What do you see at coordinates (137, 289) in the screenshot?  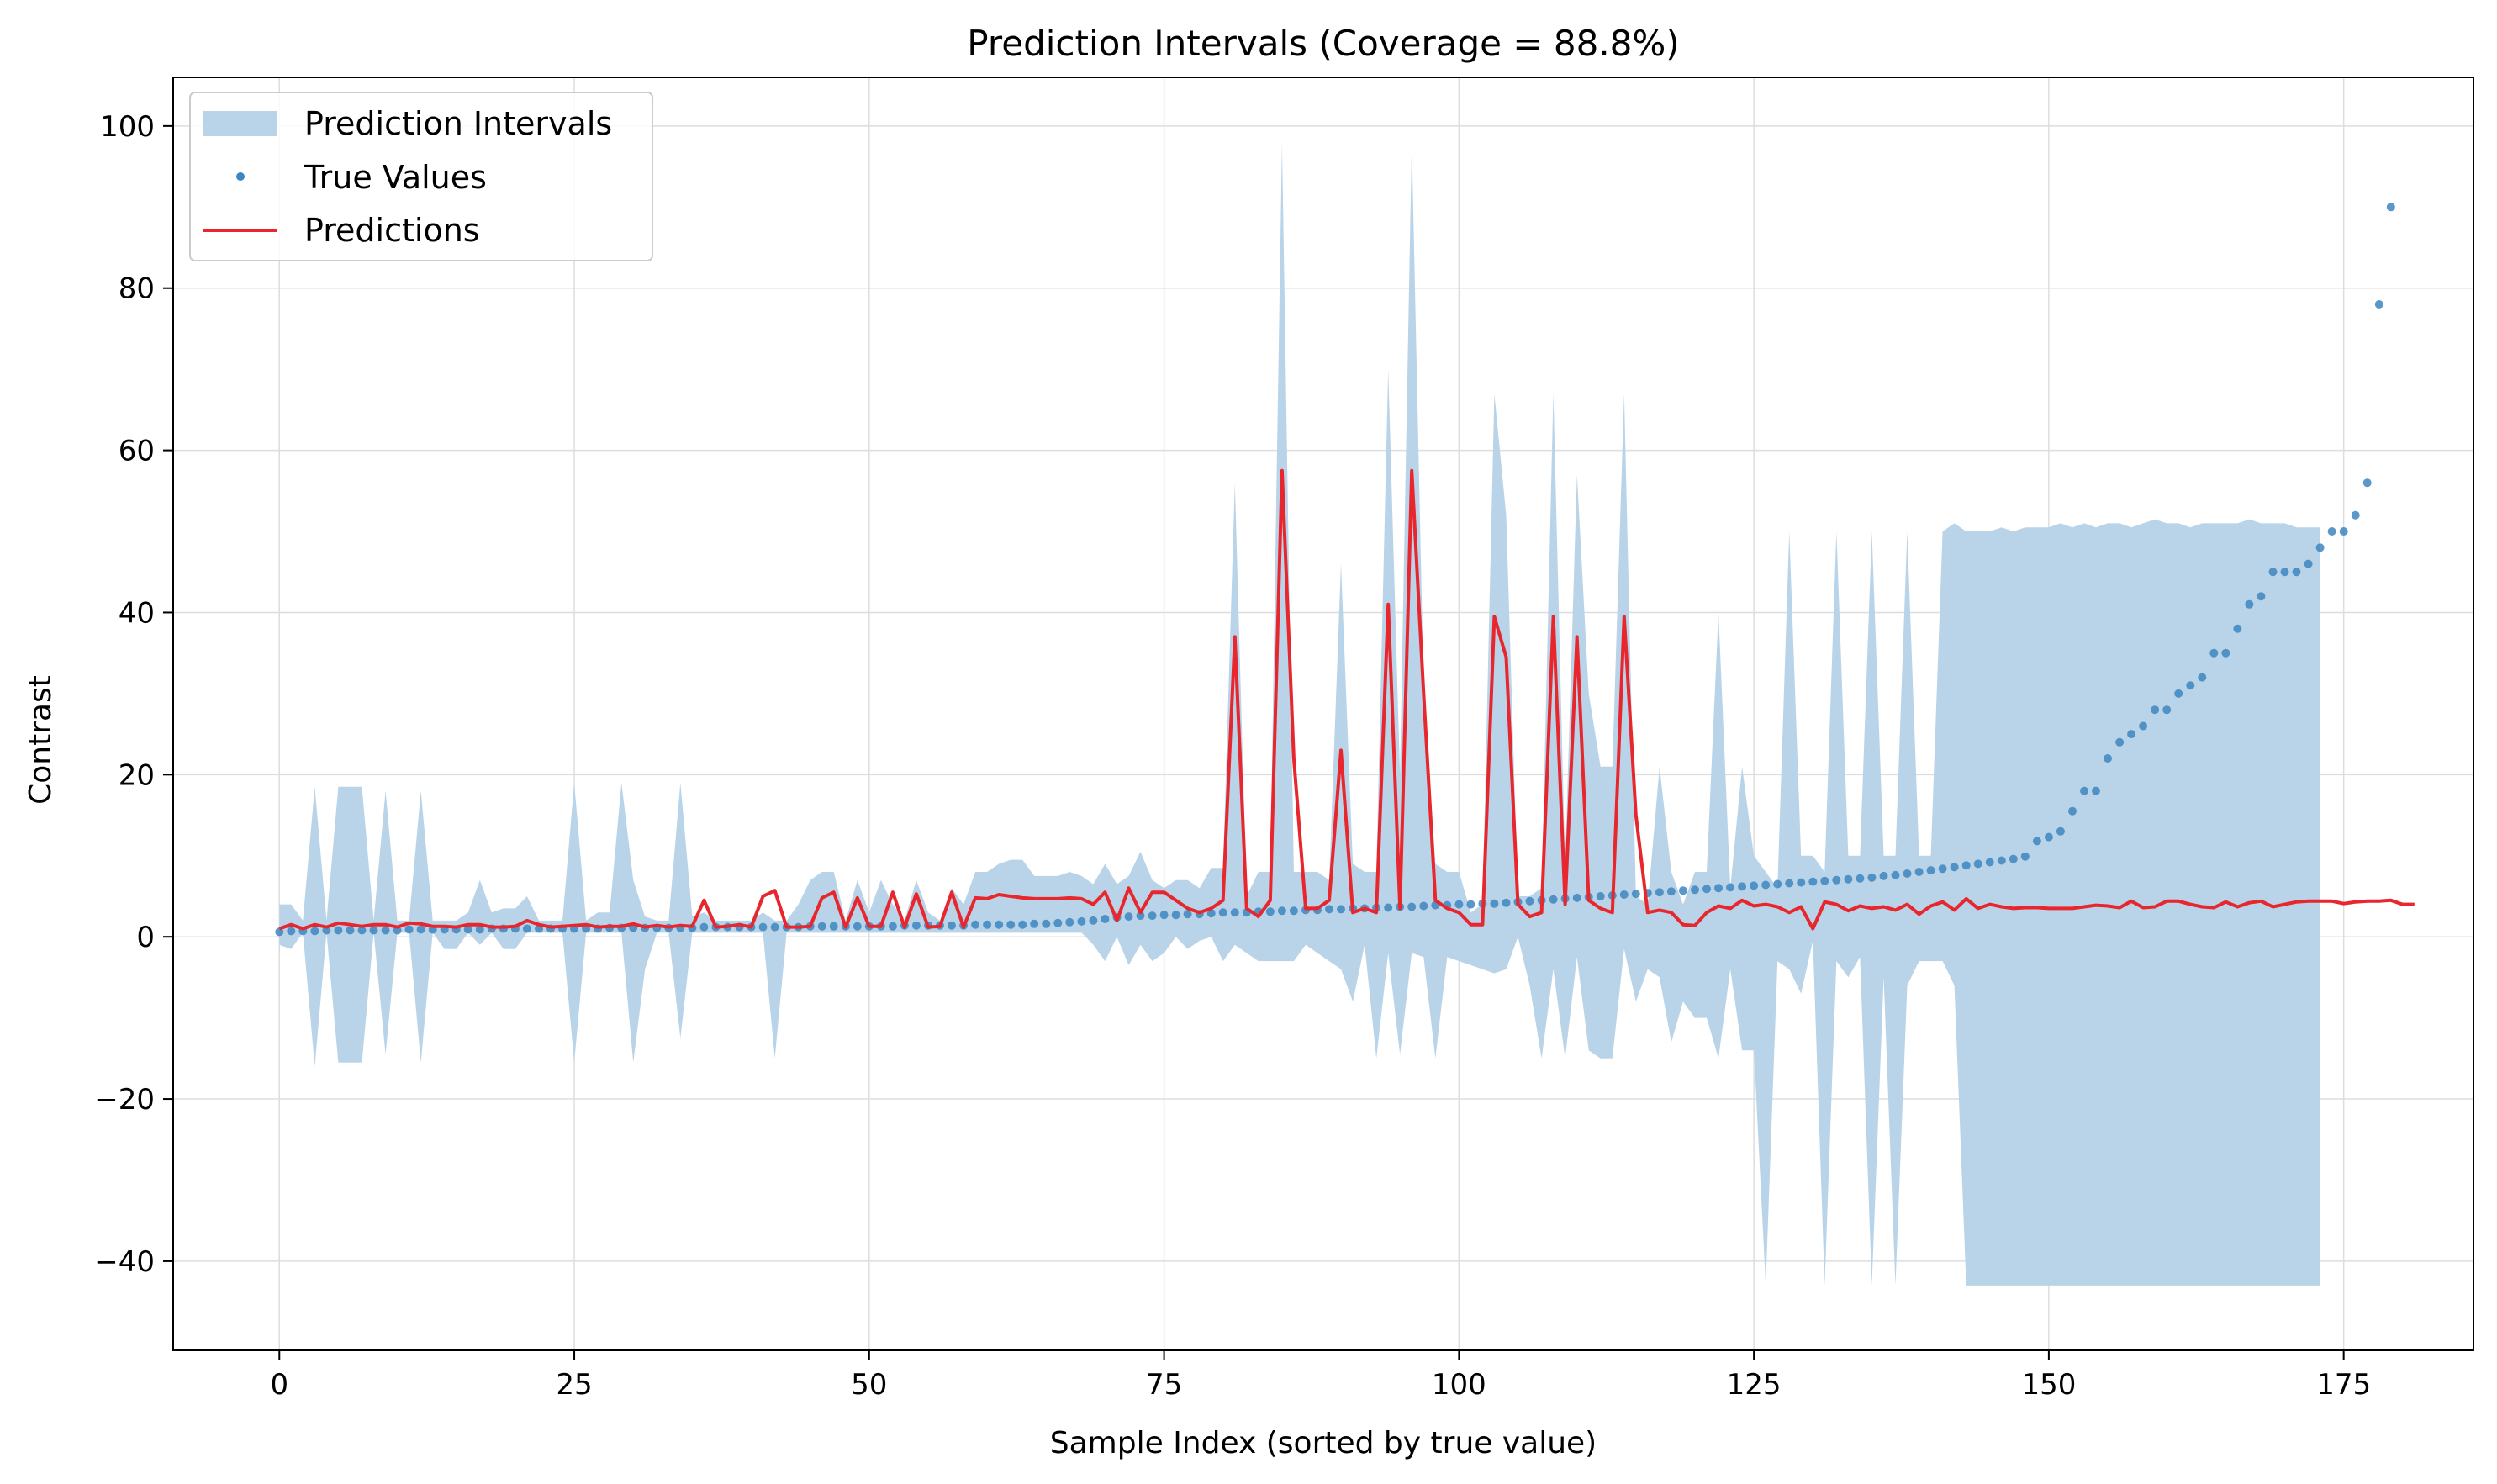 I see `y-tick-label: 80` at bounding box center [137, 289].